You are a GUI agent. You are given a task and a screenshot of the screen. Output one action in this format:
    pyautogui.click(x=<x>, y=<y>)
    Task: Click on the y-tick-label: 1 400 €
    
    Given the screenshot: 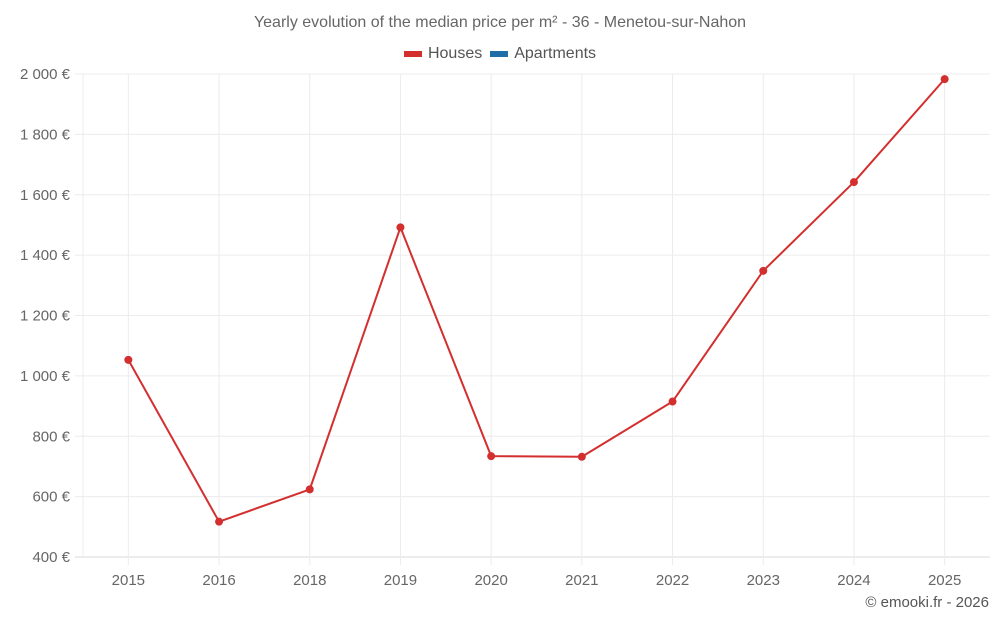 What is the action you would take?
    pyautogui.click(x=45, y=255)
    